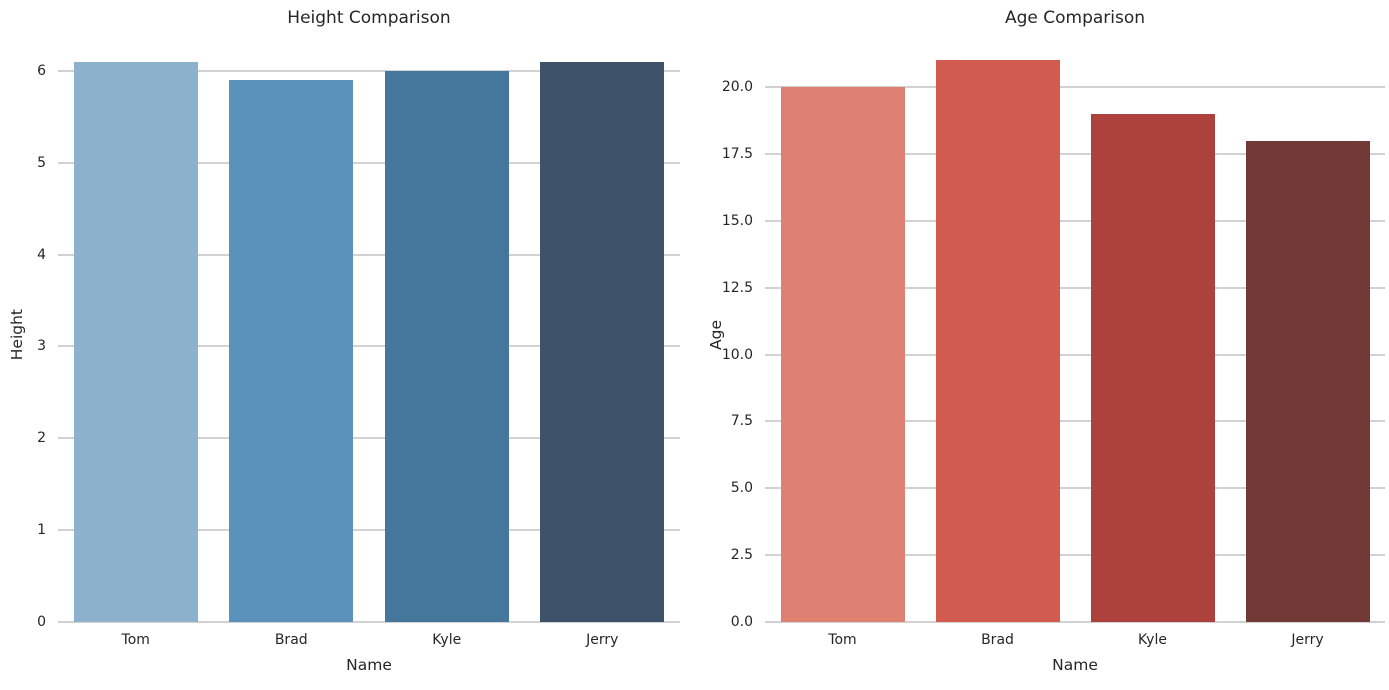  I want to click on x-axis-label-age: Name, so click(1075, 665).